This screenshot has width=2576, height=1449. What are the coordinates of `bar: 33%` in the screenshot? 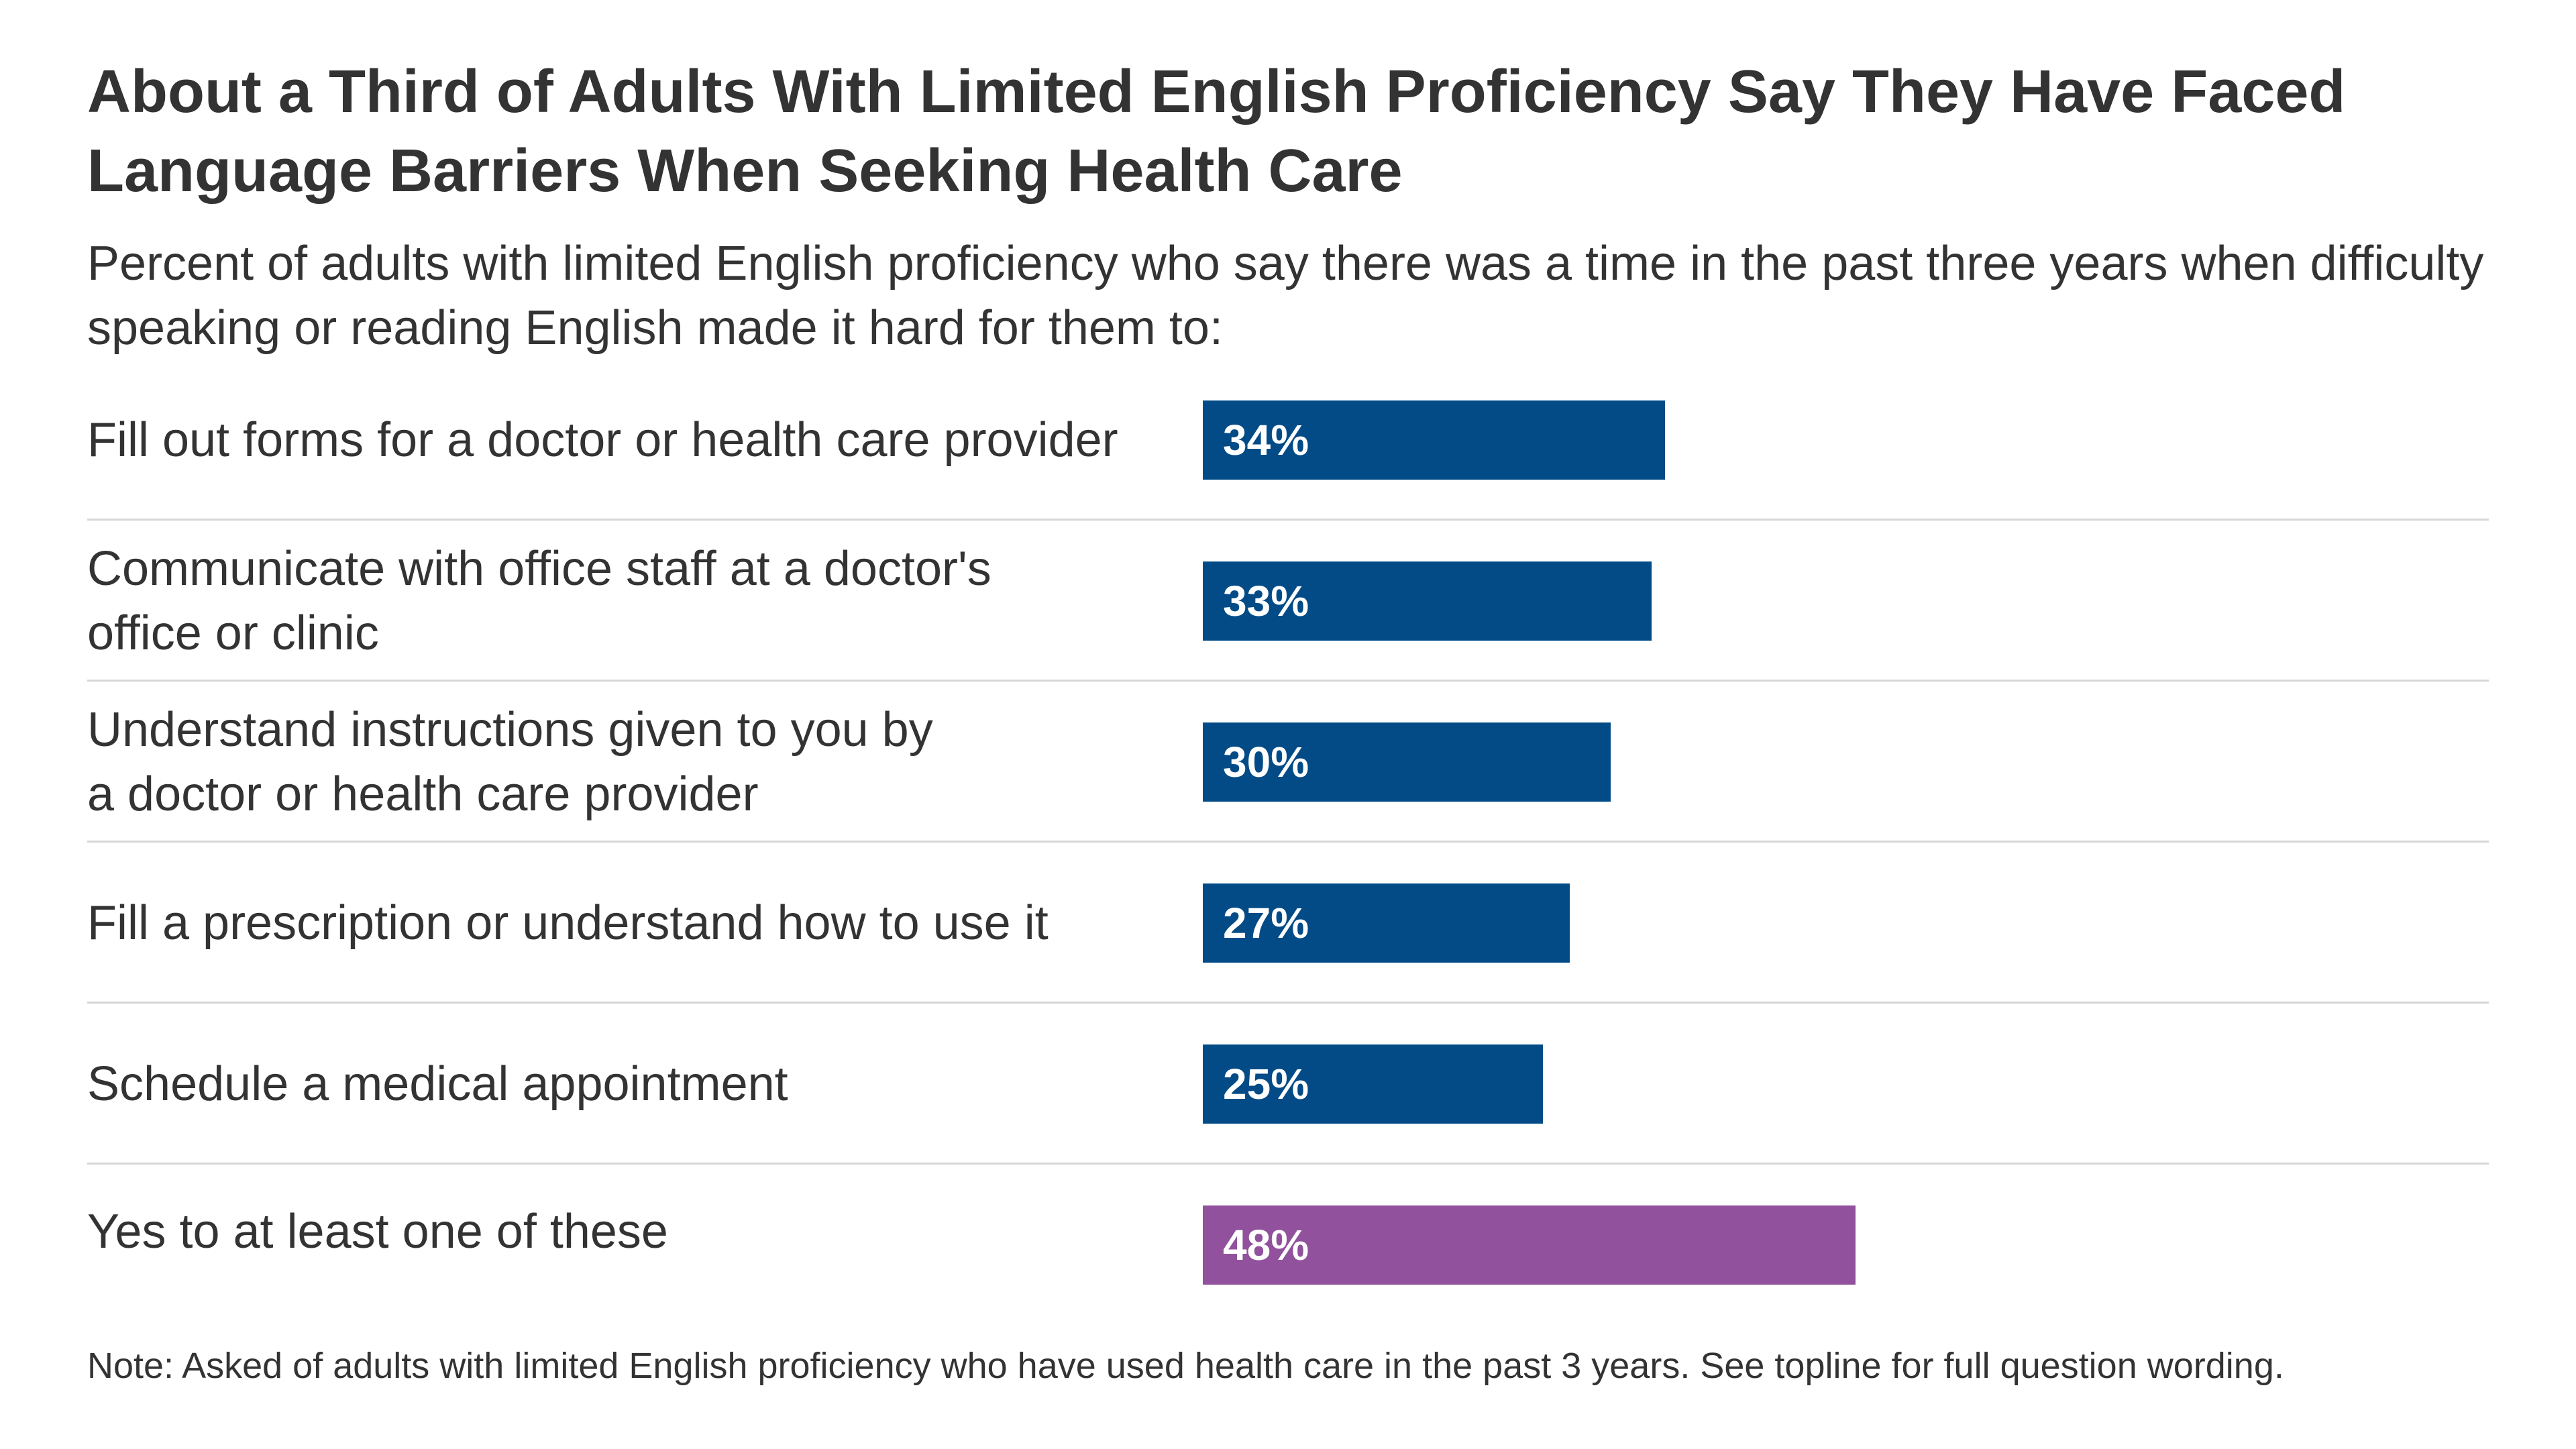 It's located at (1427, 601).